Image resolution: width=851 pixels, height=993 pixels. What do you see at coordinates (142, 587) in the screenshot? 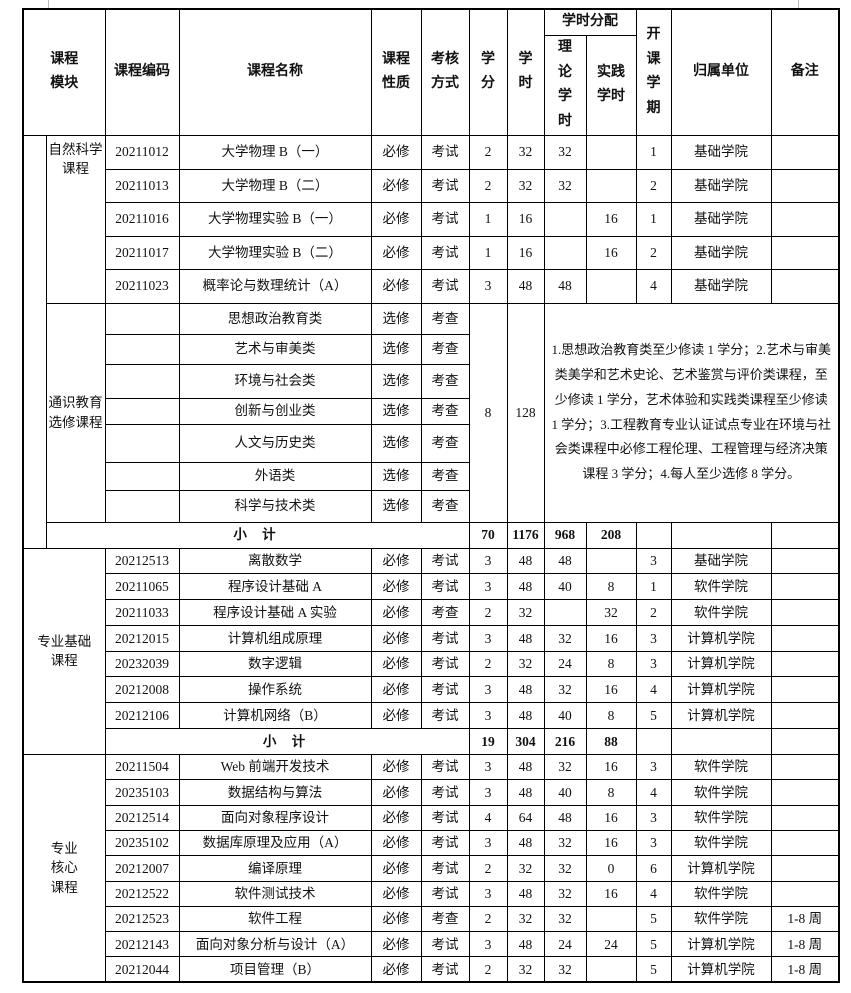
I see `cell-code: 20211065` at bounding box center [142, 587].